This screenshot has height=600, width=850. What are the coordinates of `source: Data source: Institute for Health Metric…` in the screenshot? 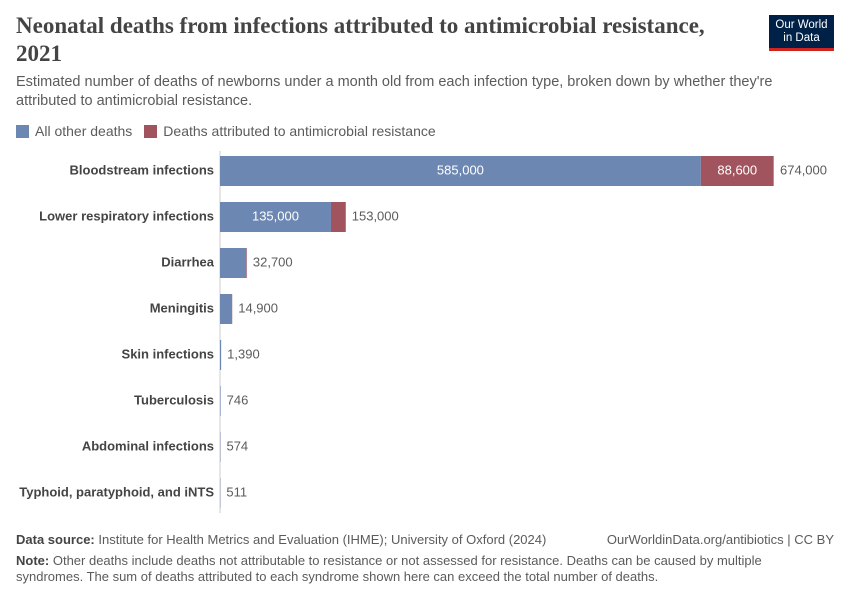 It's located at (281, 539).